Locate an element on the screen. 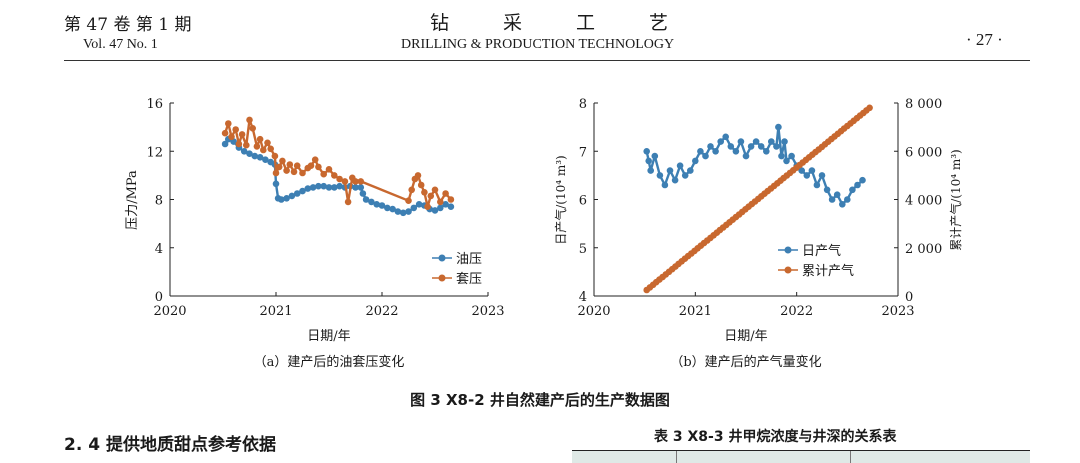  panel-b-y2tick-label-3: 6 000 is located at coordinates (923, 152).